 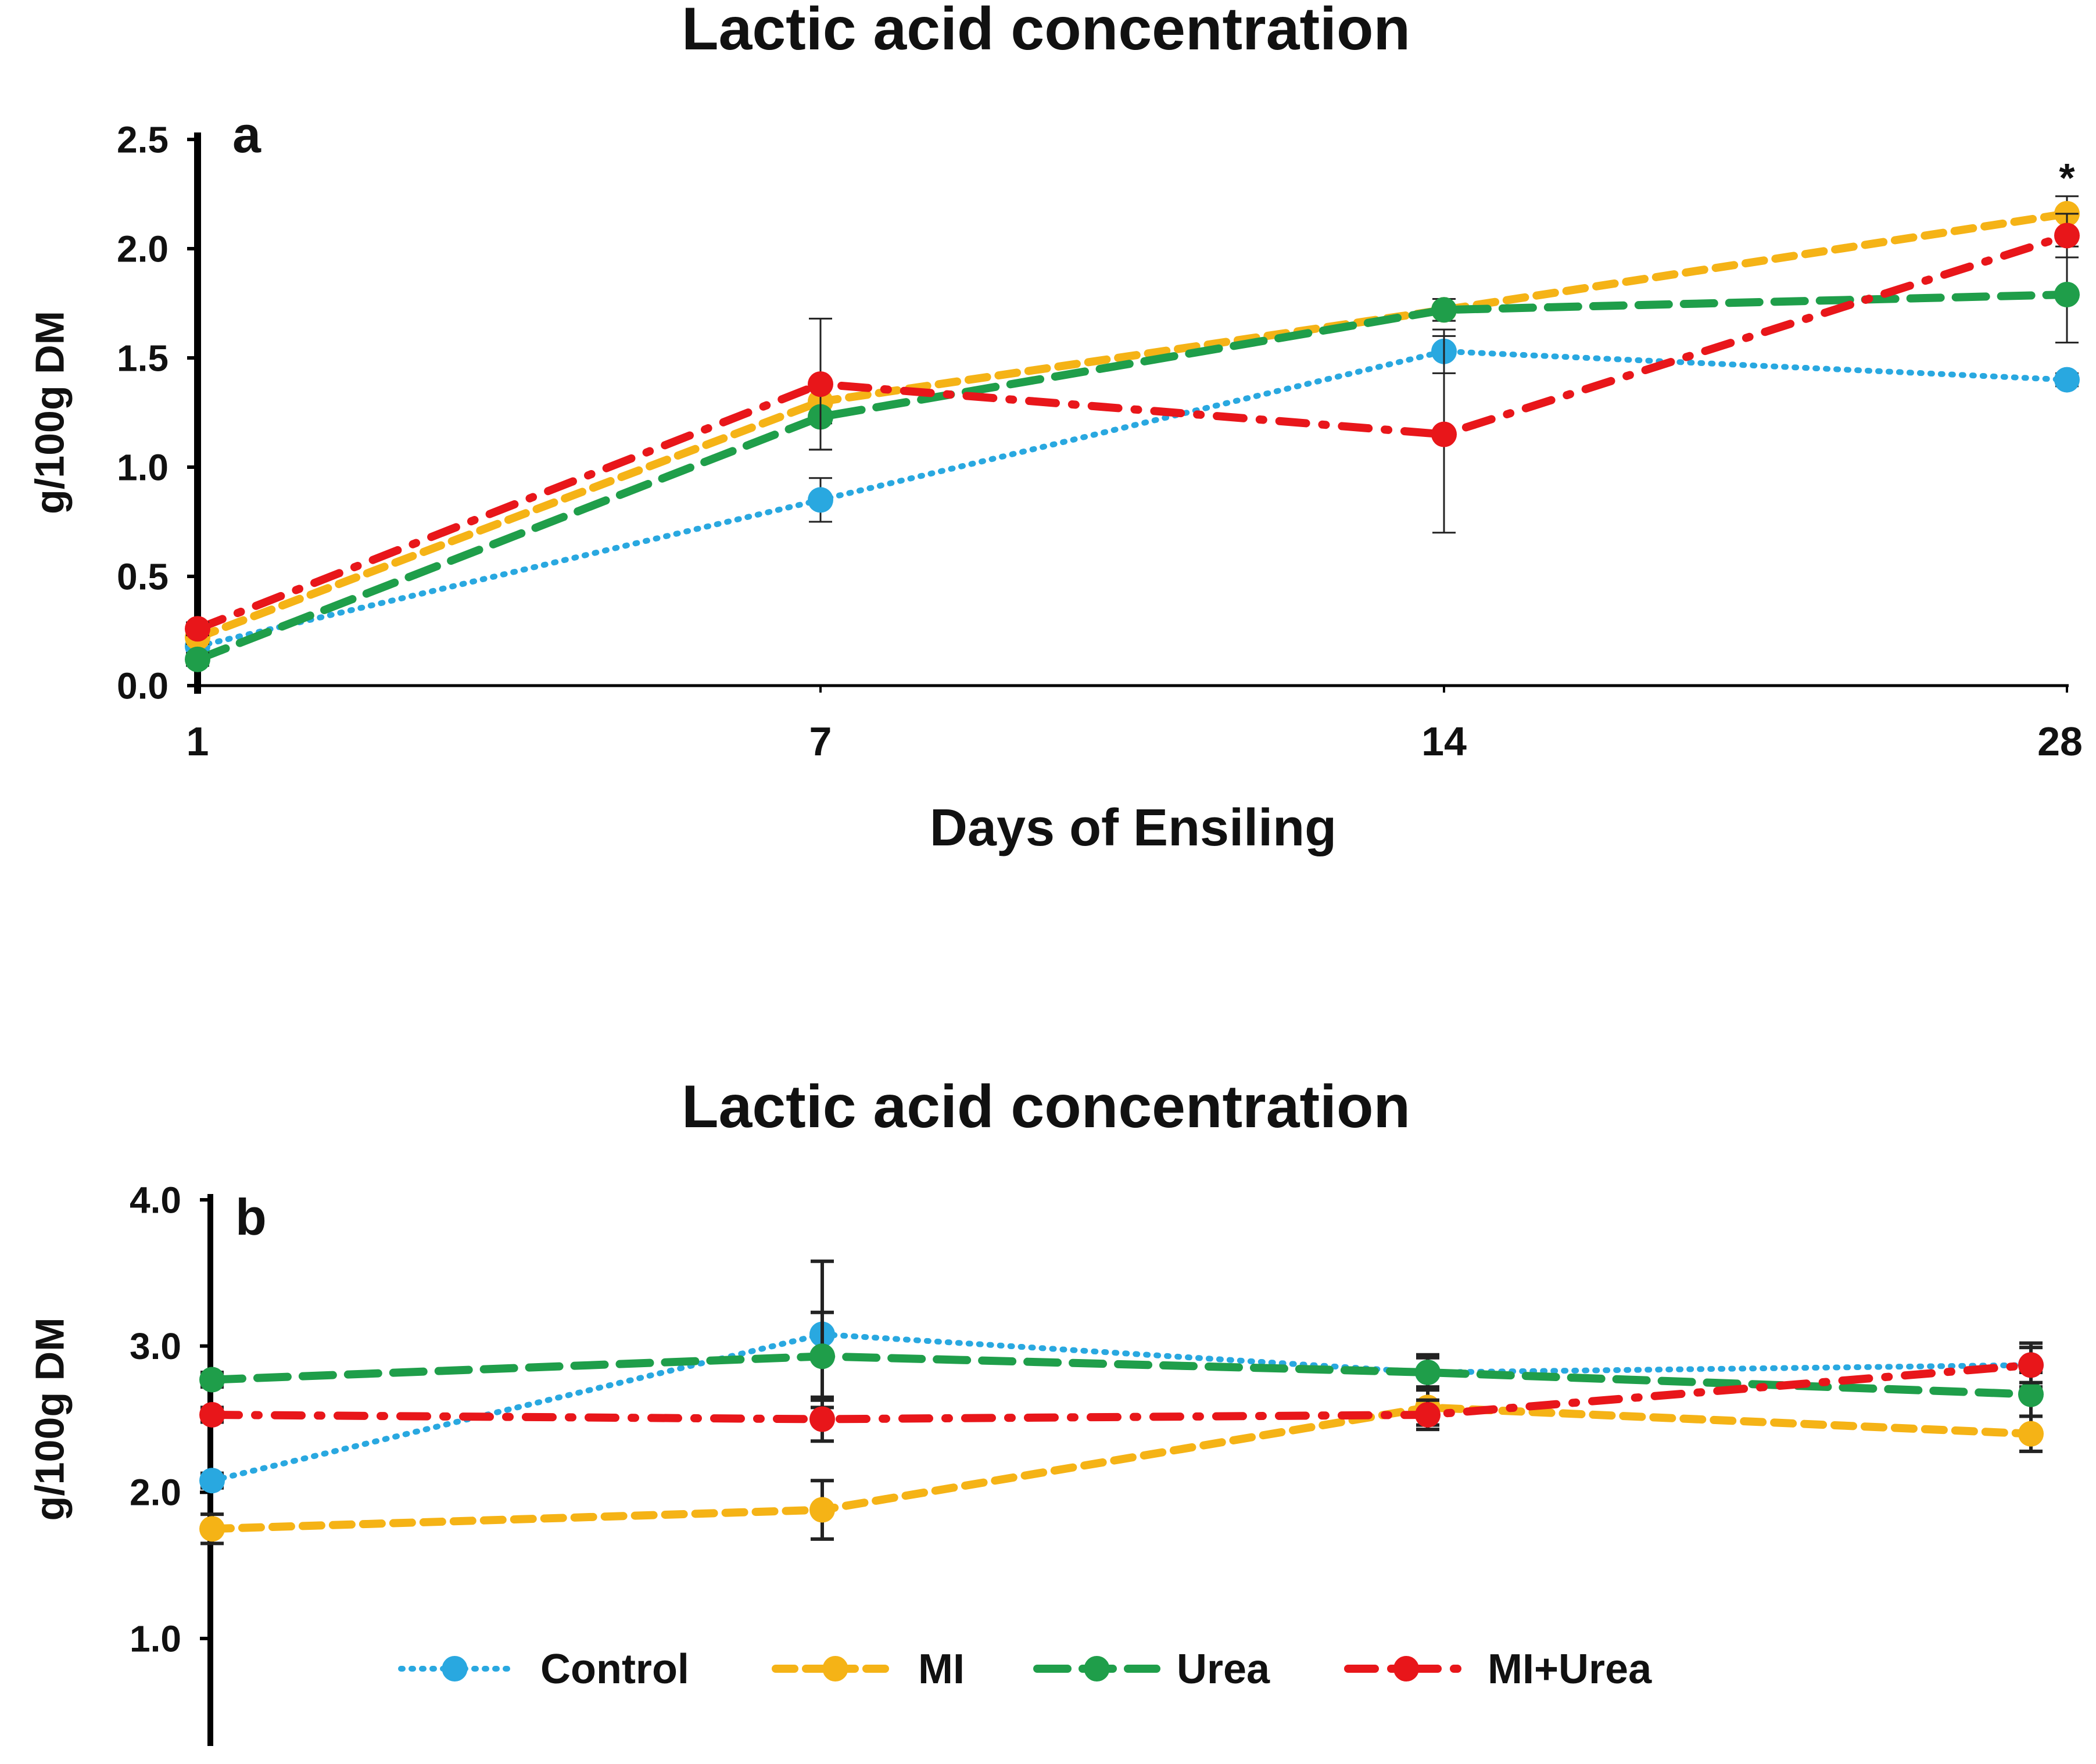 I want to click on x-tick-label: 1, so click(x=198, y=741).